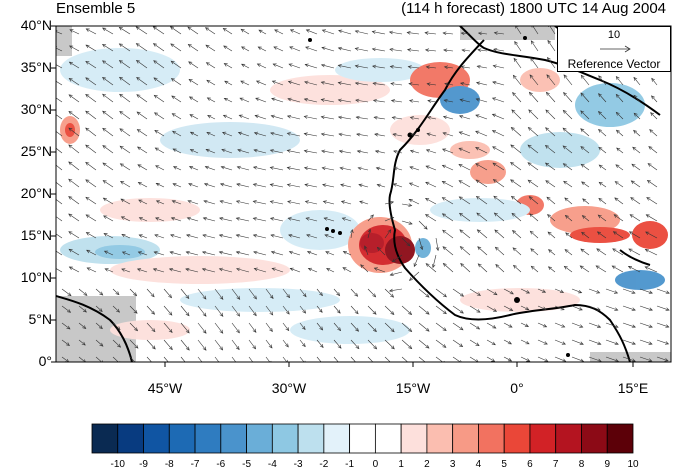 This screenshot has width=673, height=471. I want to click on colorbar-swatch, so click(182, 438).